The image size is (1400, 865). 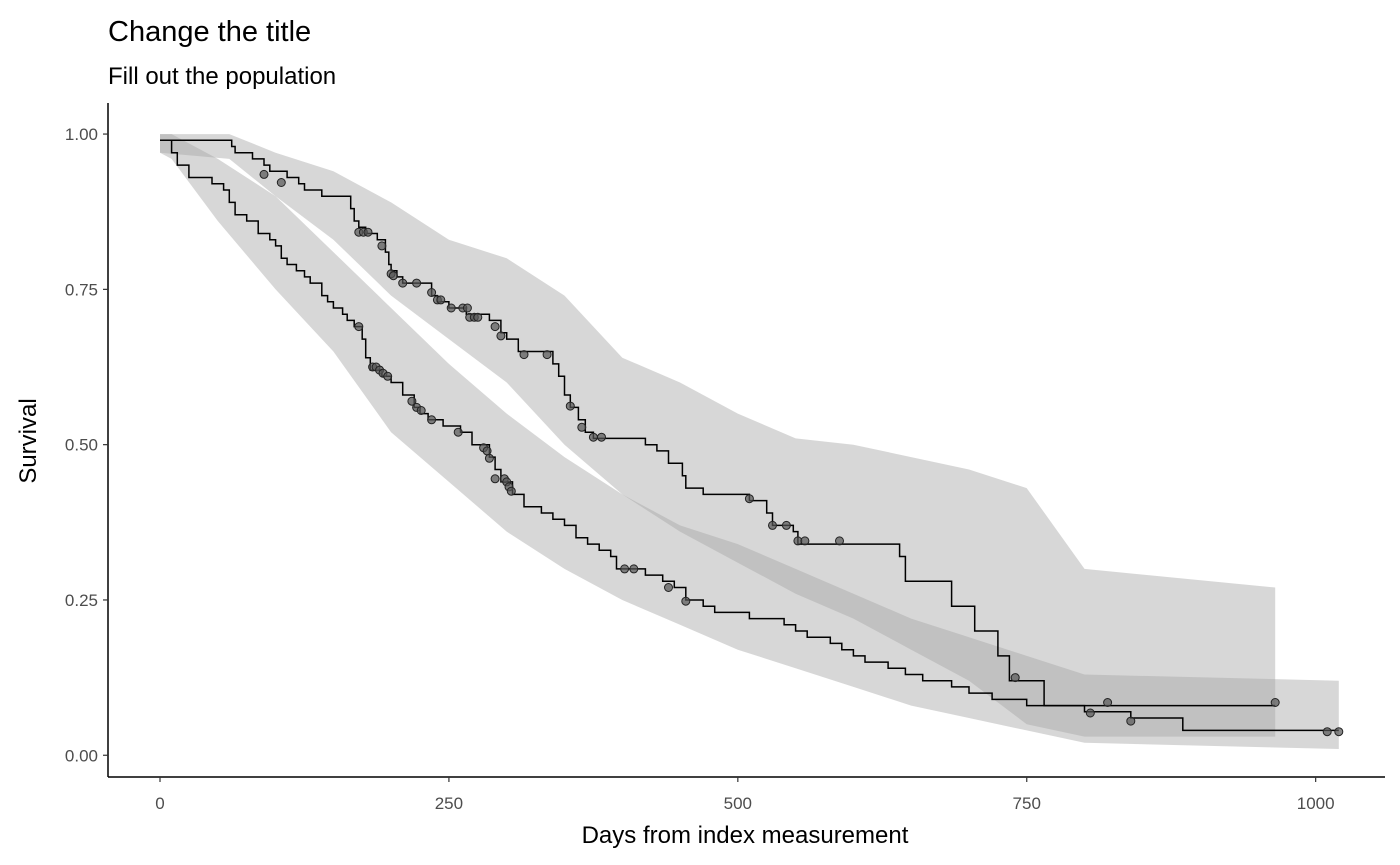 What do you see at coordinates (81, 134) in the screenshot?
I see `y-tick-label: 1.00` at bounding box center [81, 134].